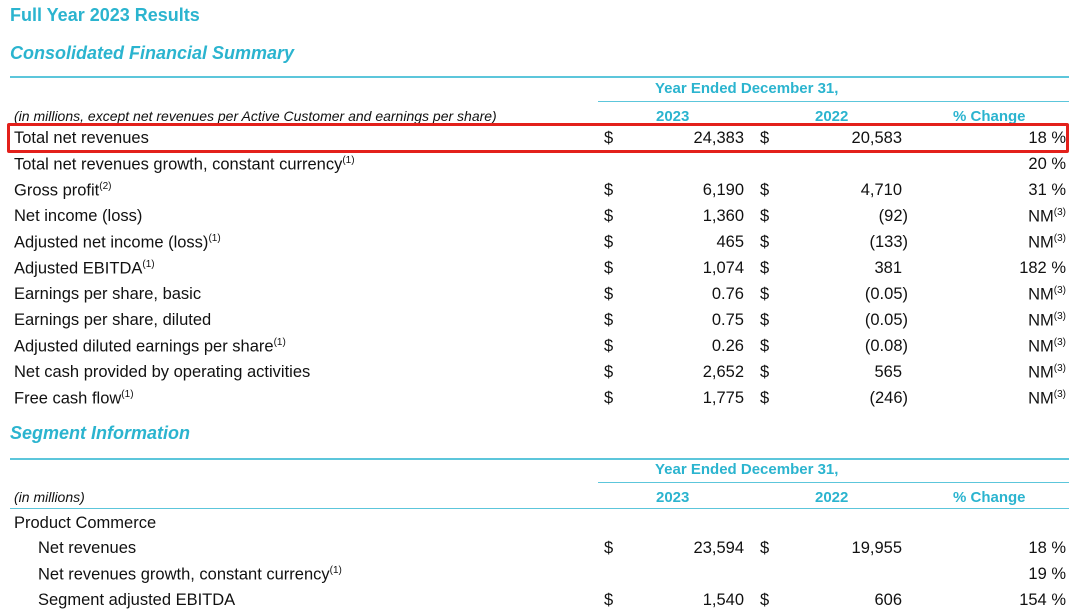 The image size is (1080, 615). What do you see at coordinates (1042, 268) in the screenshot?
I see `percent-change: 182 %` at bounding box center [1042, 268].